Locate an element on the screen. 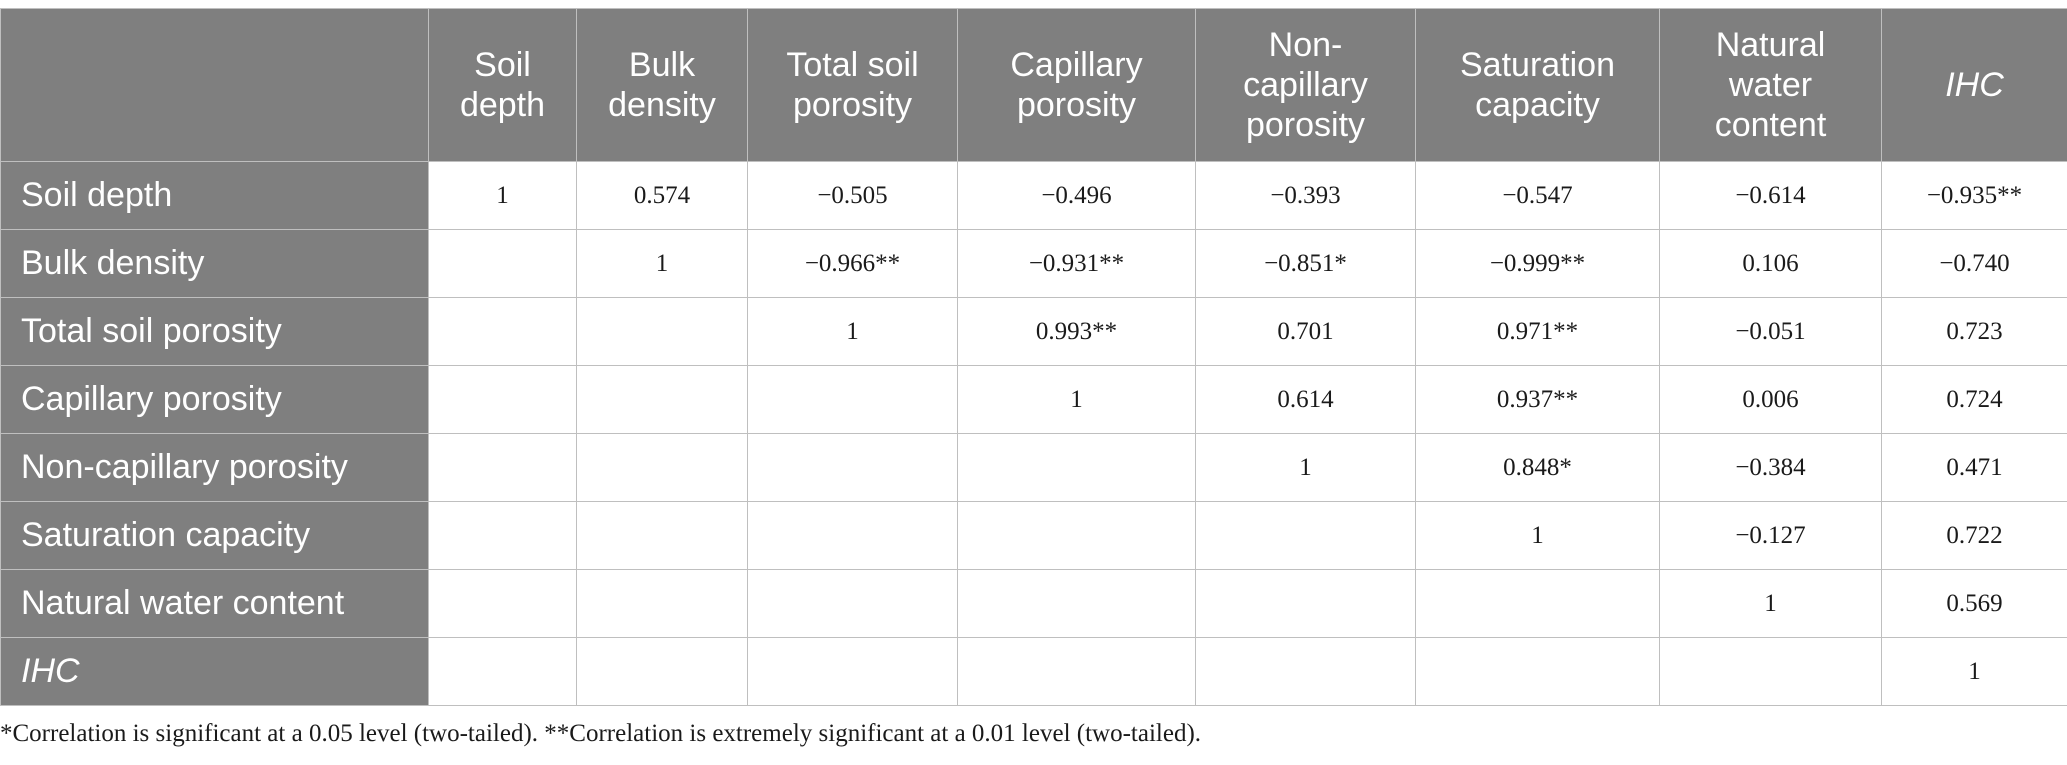 Image resolution: width=2067 pixels, height=765 pixels. table-cell: 0.722 is located at coordinates (1974, 535).